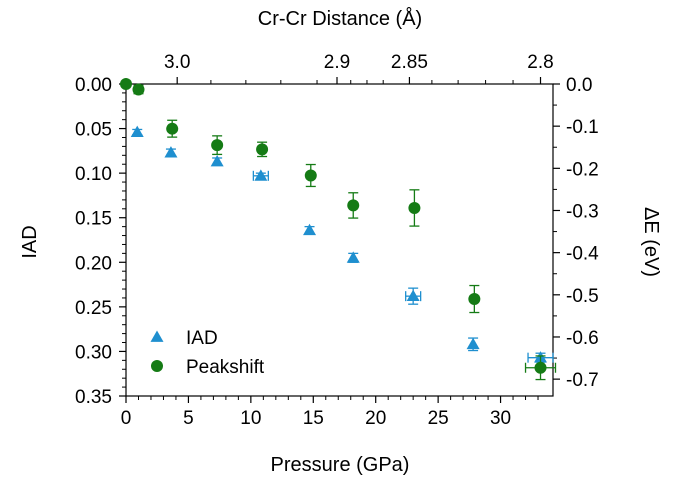 Image resolution: width=685 pixels, height=479 pixels. What do you see at coordinates (126, 418) in the screenshot?
I see `x-tick-label: 0` at bounding box center [126, 418].